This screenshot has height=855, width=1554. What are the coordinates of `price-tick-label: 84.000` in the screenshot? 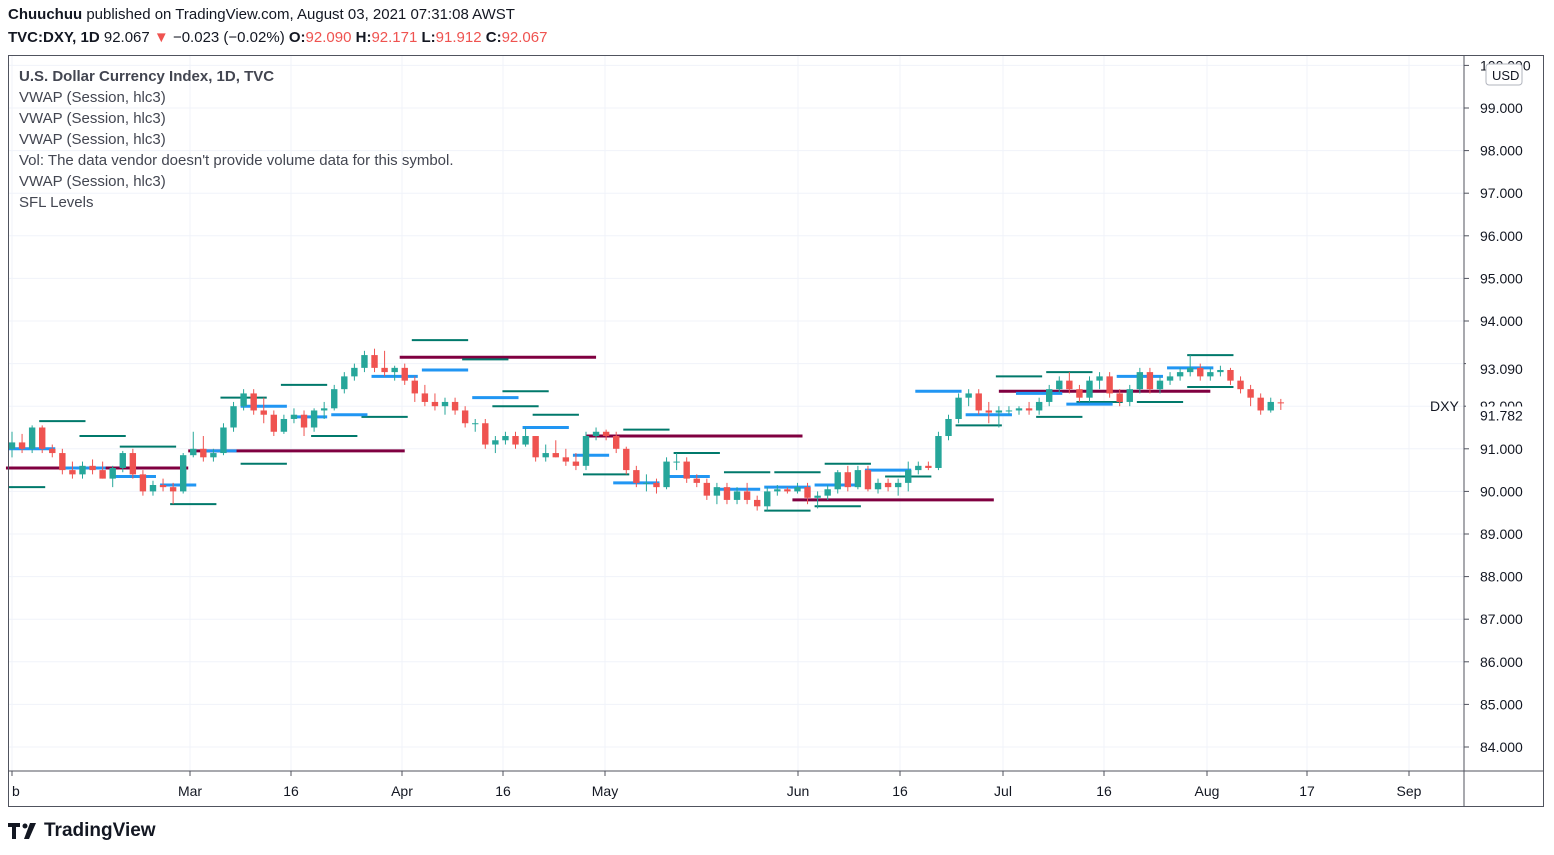 It's located at (1501, 747).